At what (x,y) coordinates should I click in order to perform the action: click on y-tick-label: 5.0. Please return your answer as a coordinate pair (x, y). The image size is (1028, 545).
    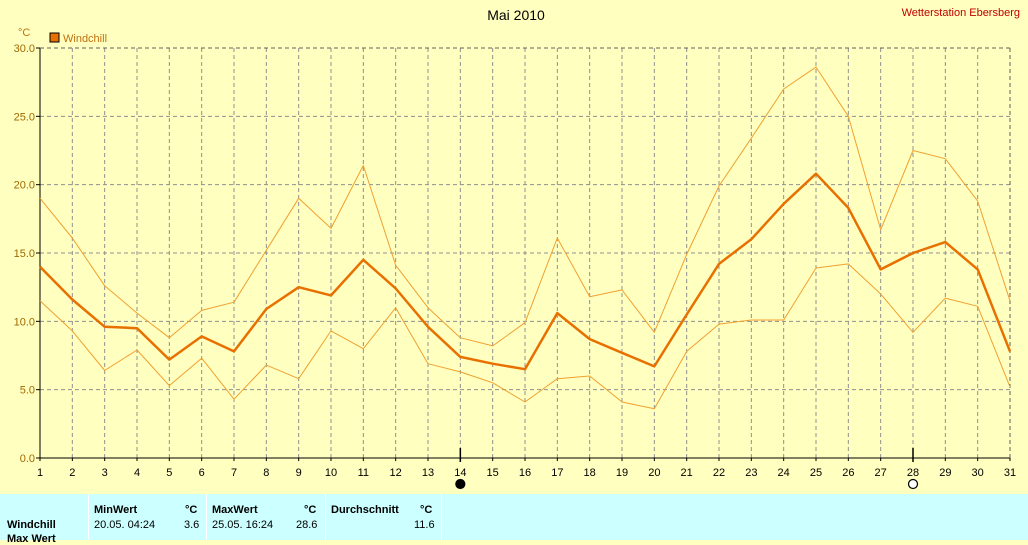
    Looking at the image, I should click on (27, 391).